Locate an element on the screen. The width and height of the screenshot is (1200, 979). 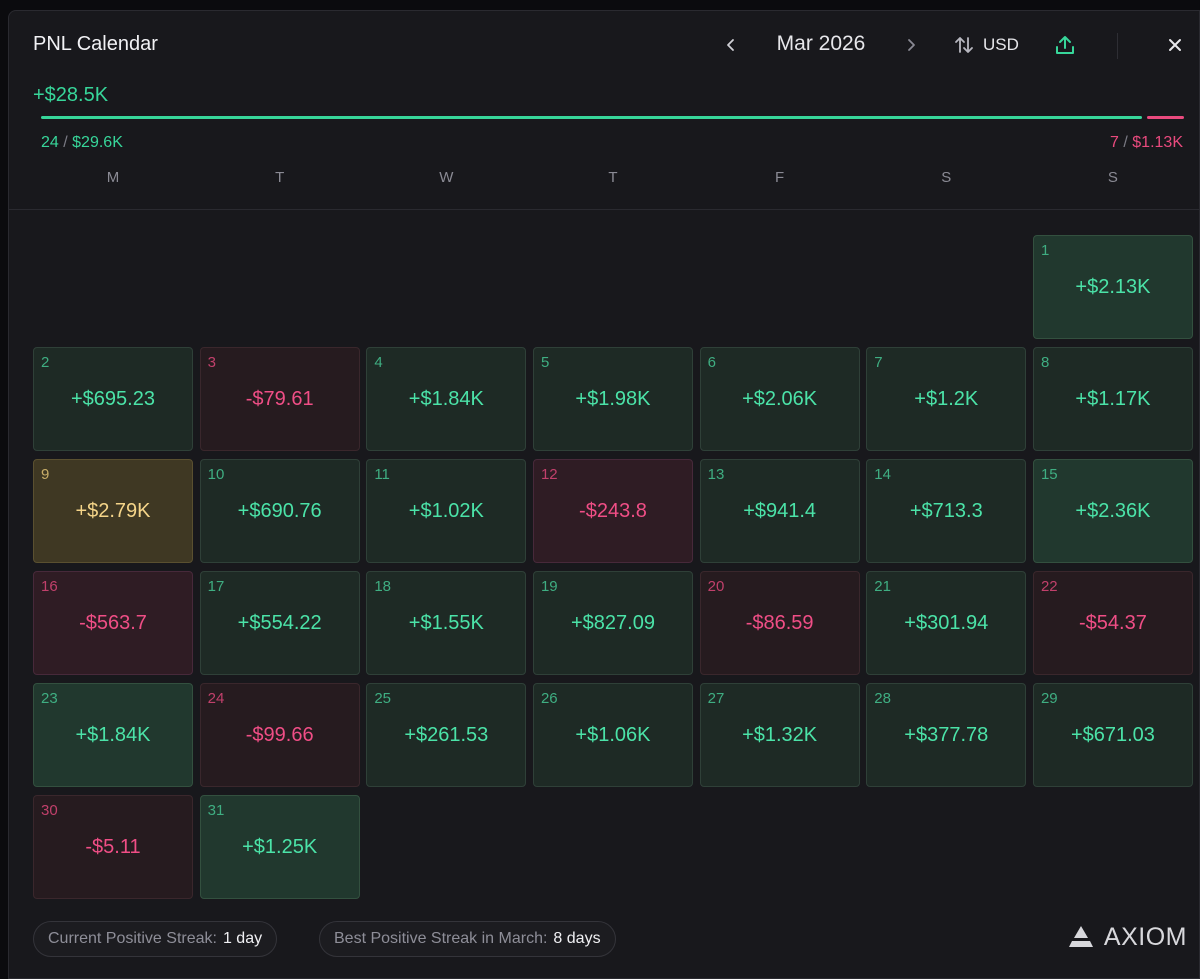
day-pnl-value: -$86.59 is located at coordinates (779, 623).